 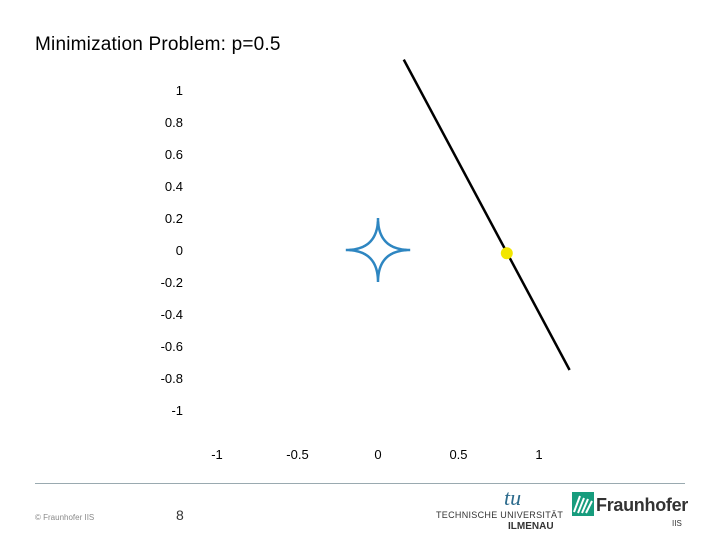 I want to click on x-axis-ticks: -1 -0.5 0 0.5 1, so click(x=376, y=454).